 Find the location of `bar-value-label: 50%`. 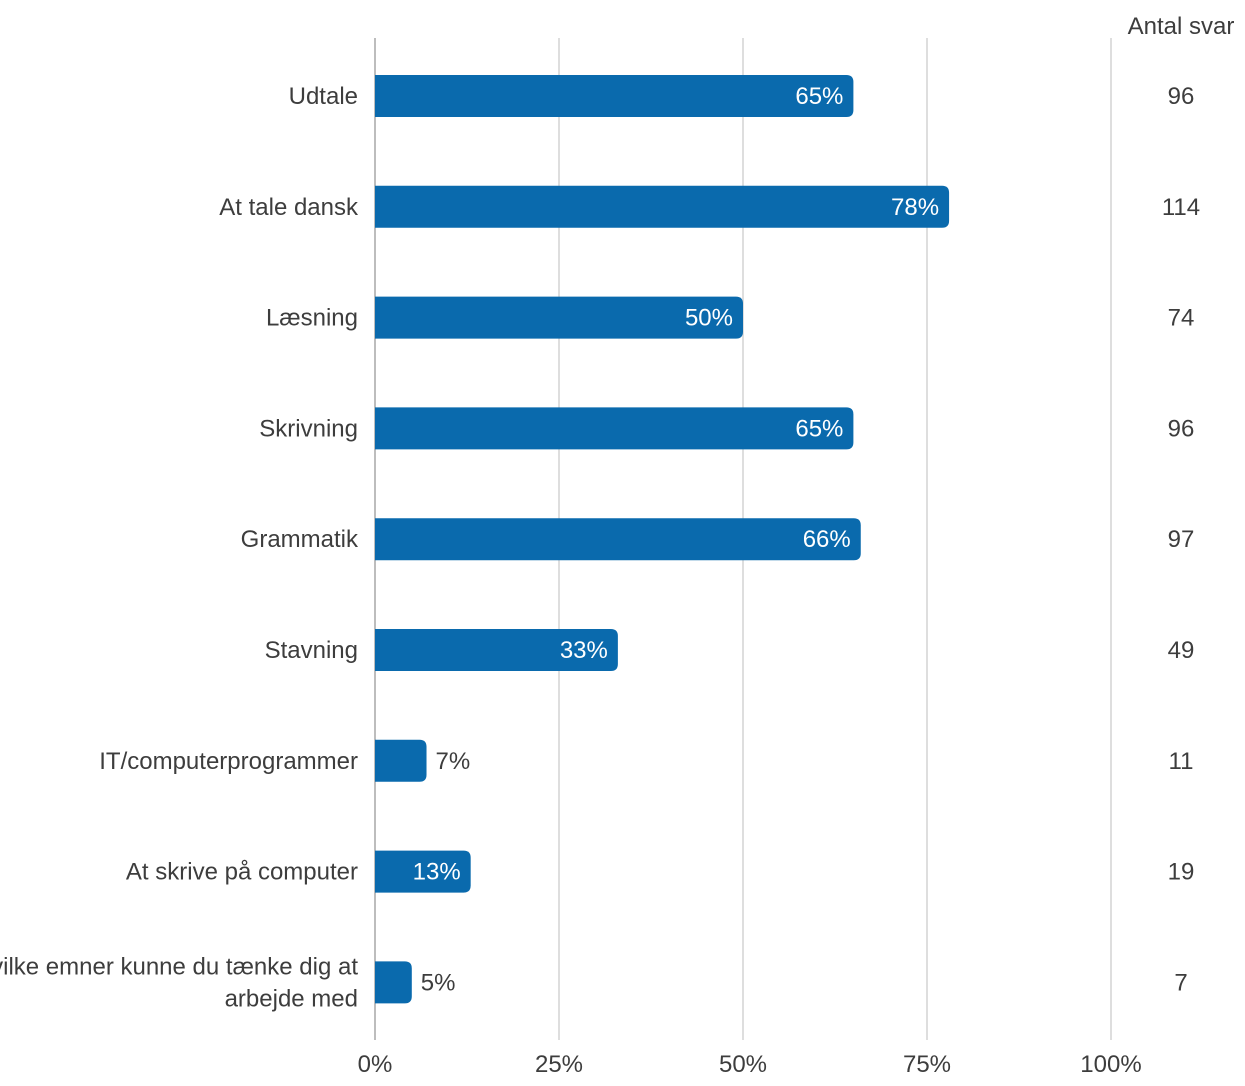

bar-value-label: 50% is located at coordinates (709, 318).